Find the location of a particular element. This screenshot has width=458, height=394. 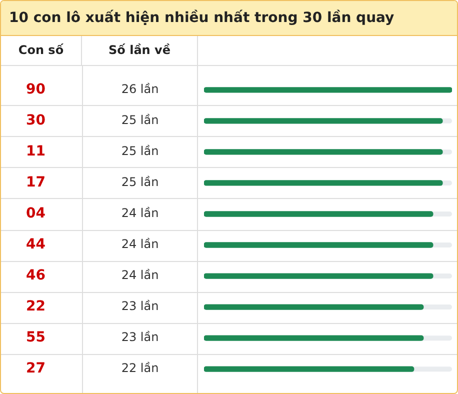

y-tick-label: 04 is located at coordinates (36, 214).